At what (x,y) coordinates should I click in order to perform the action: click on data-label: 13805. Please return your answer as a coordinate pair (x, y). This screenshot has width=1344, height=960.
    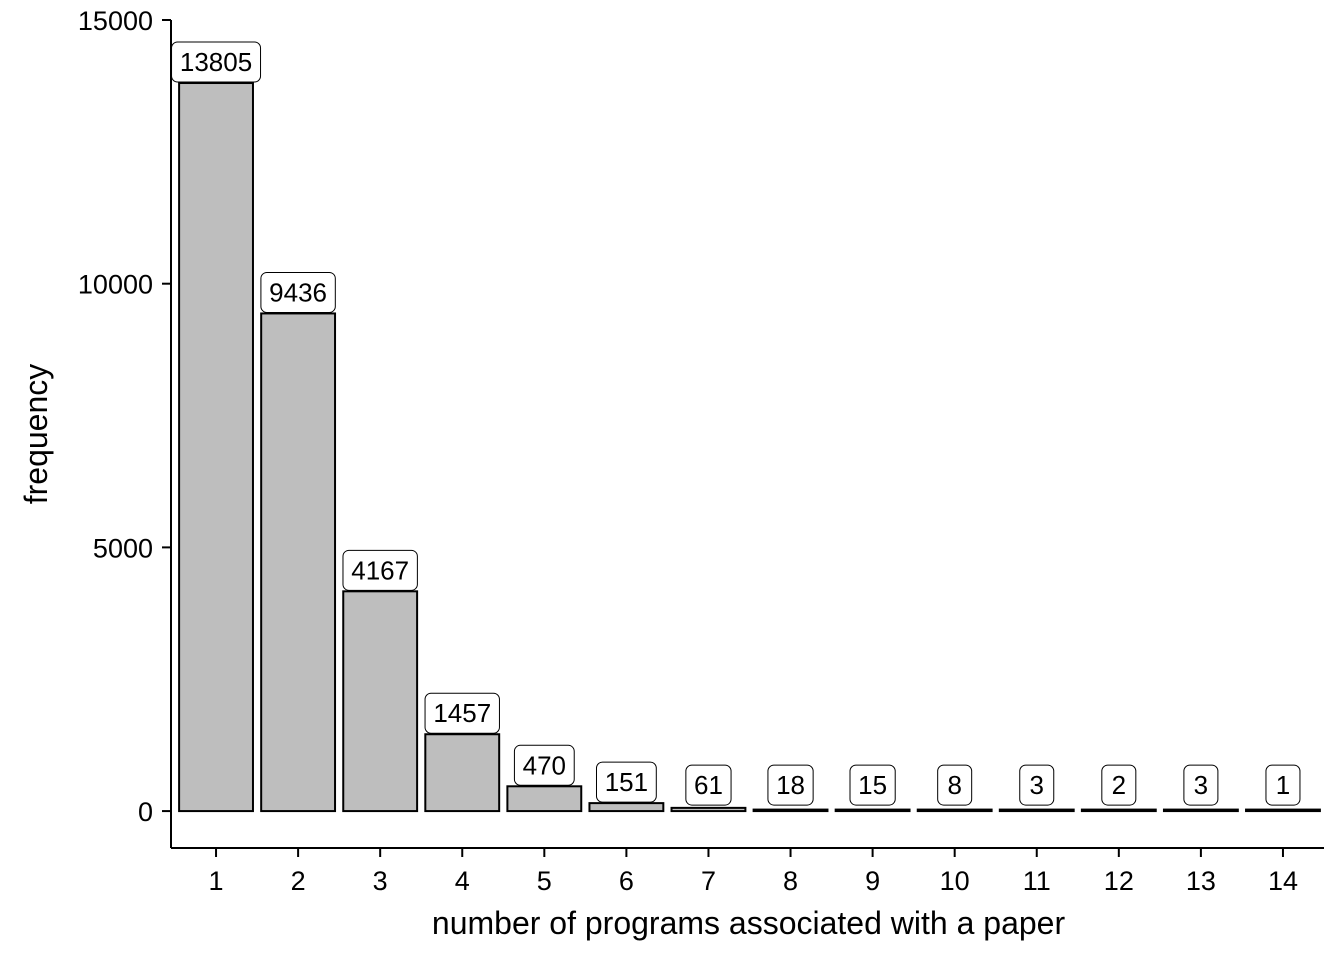
    Looking at the image, I should click on (216, 62).